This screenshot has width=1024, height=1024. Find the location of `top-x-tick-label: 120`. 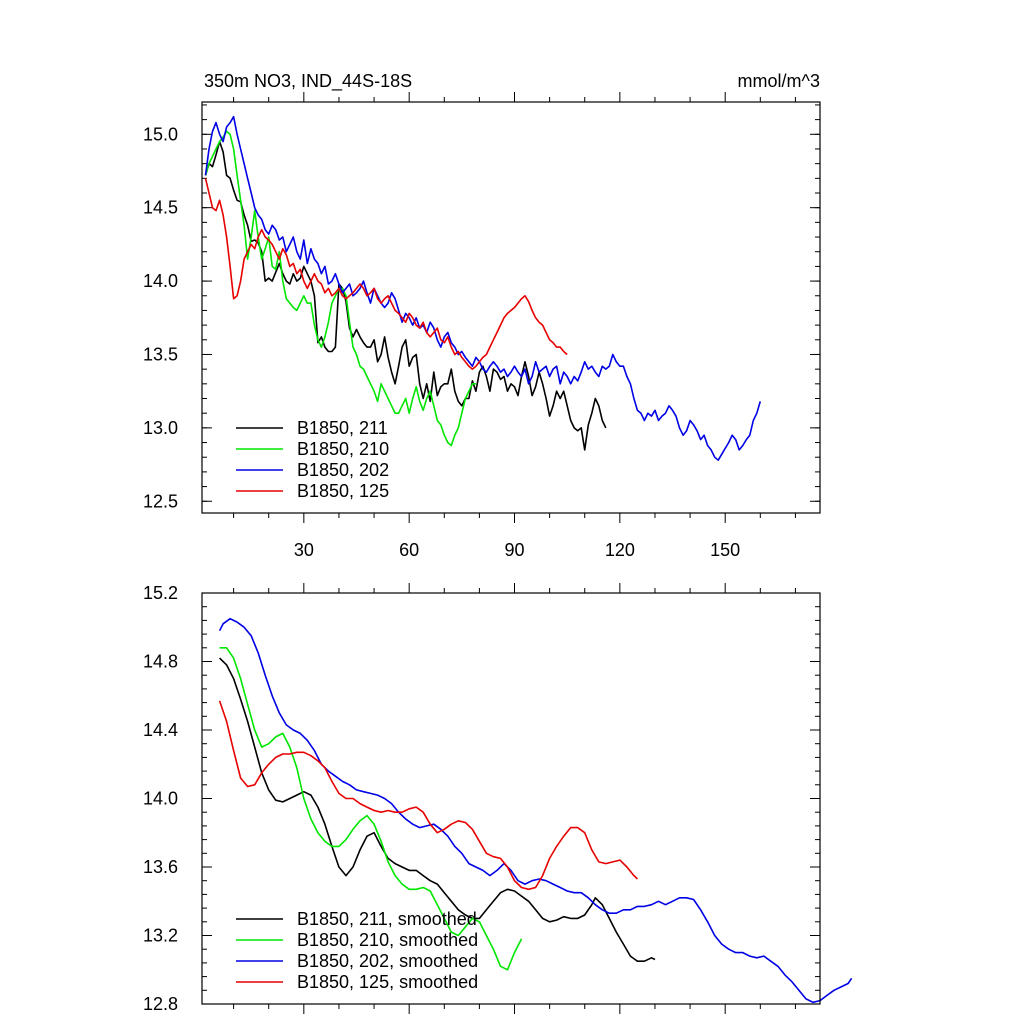

top-x-tick-label: 120 is located at coordinates (620, 550).